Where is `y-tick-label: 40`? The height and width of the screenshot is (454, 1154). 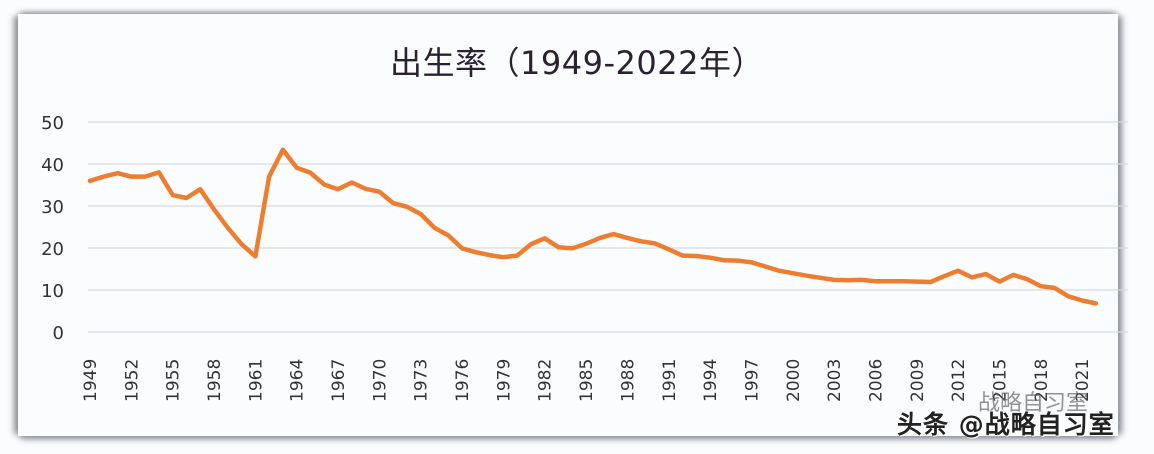
y-tick-label: 40 is located at coordinates (52, 165).